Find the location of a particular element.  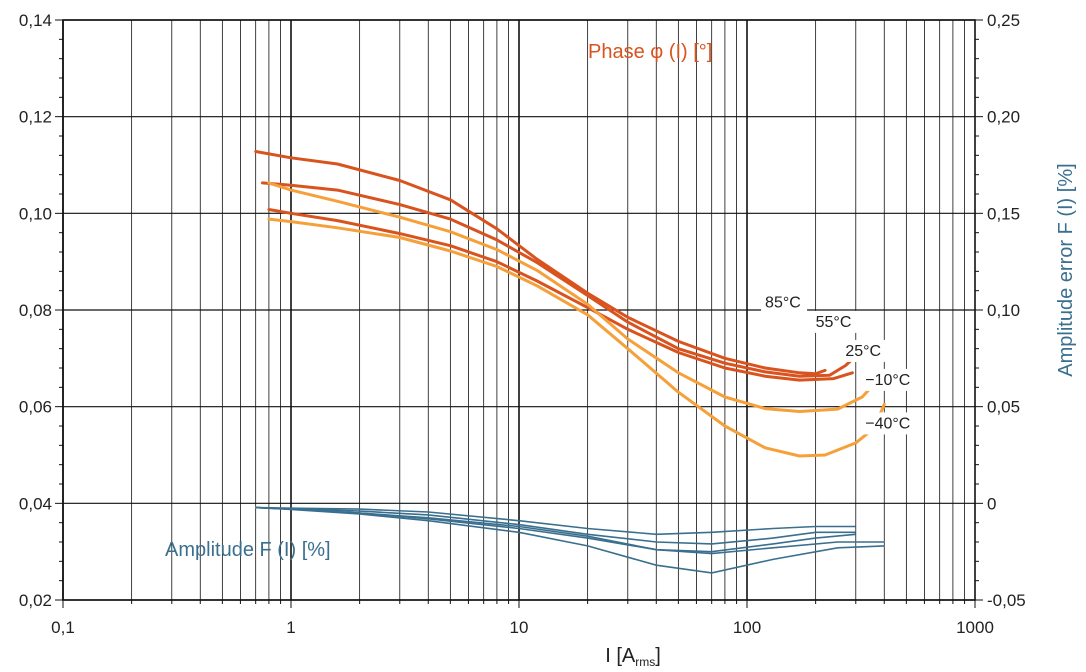

temperature-label-text: 25°C is located at coordinates (863, 351).